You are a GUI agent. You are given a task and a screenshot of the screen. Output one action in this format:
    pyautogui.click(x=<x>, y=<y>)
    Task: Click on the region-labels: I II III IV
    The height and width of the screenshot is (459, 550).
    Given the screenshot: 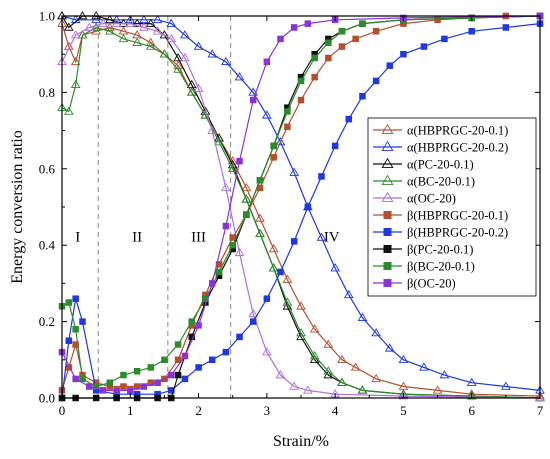 What is the action you would take?
    pyautogui.click(x=207, y=237)
    